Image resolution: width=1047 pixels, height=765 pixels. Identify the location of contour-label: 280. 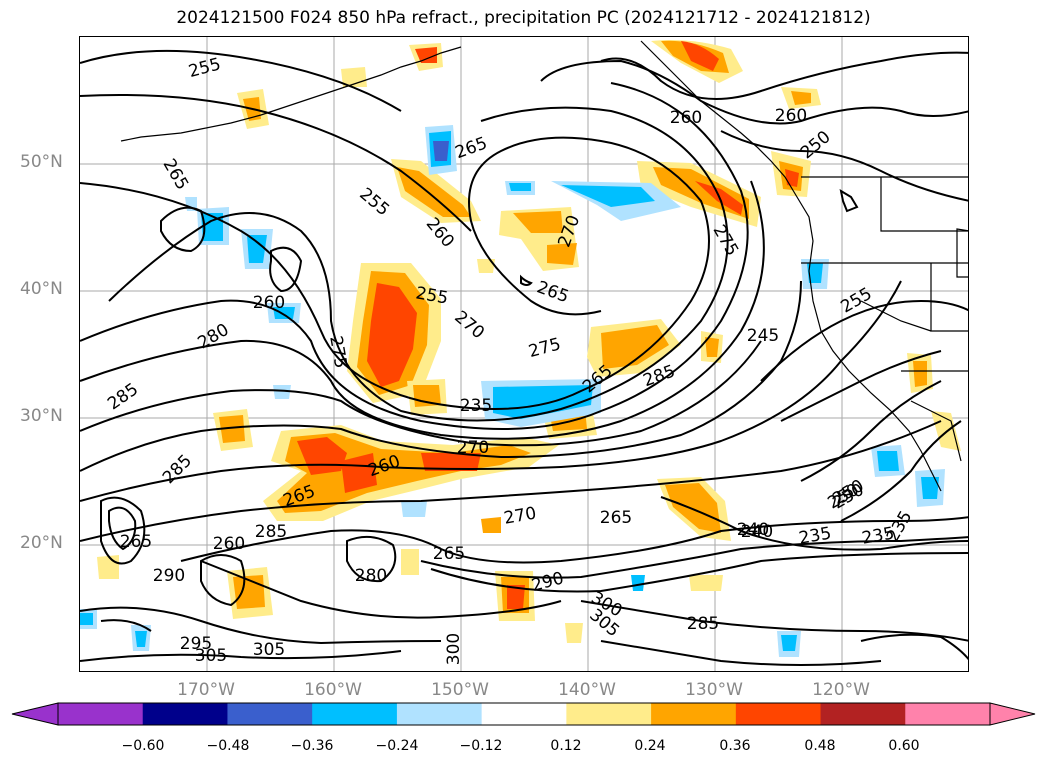
(371, 576).